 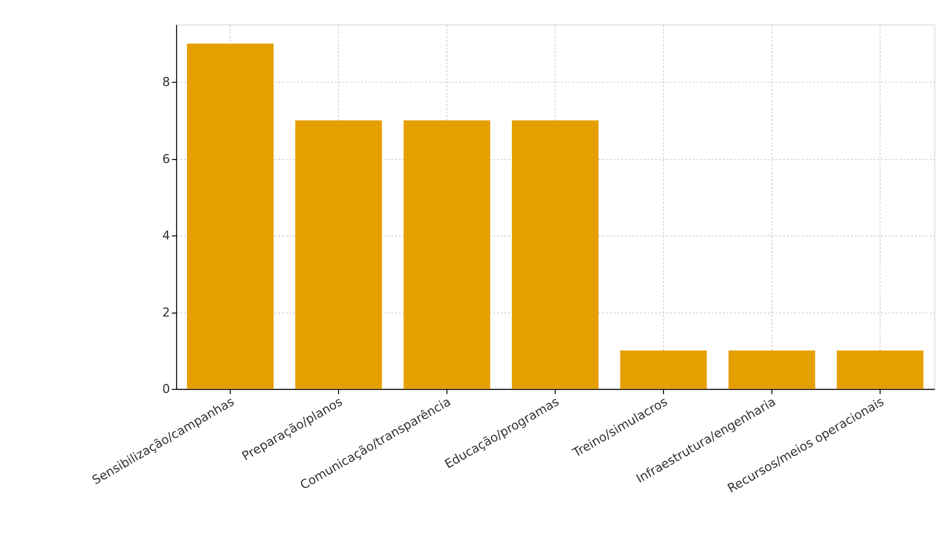 I want to click on y-tick-label: 4, so click(x=166, y=235).